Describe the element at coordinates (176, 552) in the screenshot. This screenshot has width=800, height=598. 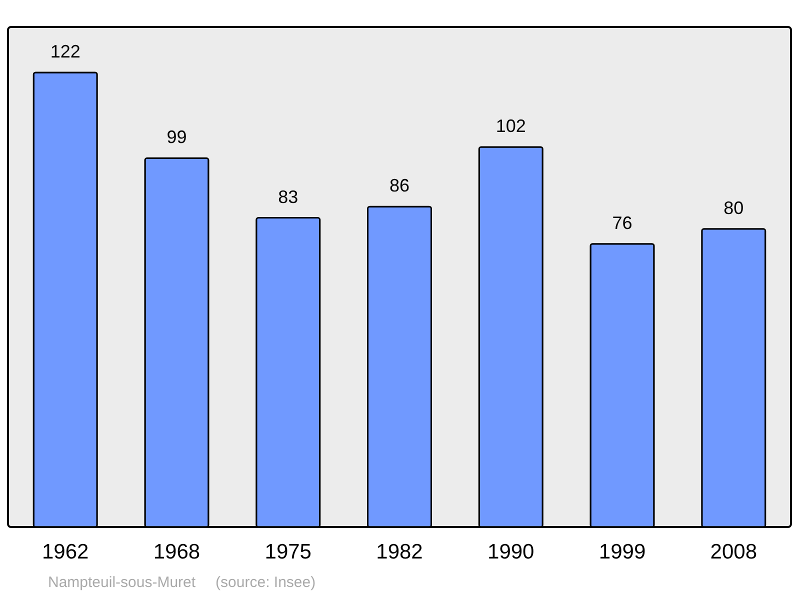
I see `x-tick-label: 1968` at that location.